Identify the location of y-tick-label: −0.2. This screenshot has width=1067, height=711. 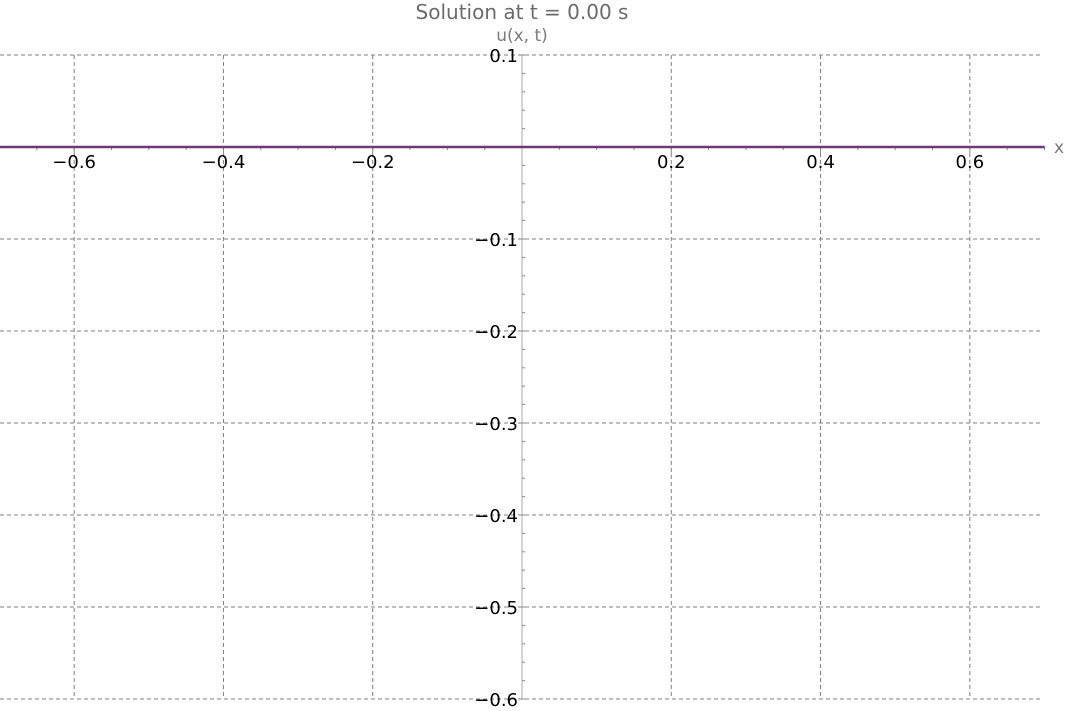
(496, 332).